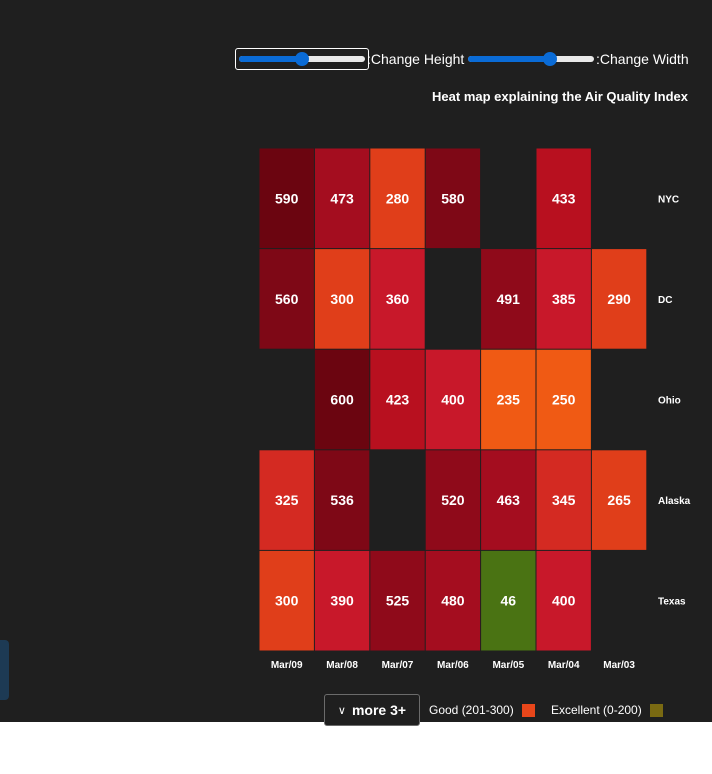 The width and height of the screenshot is (712, 774). Describe the element at coordinates (564, 665) in the screenshot. I see `x-tick-label: Mar/04` at that location.